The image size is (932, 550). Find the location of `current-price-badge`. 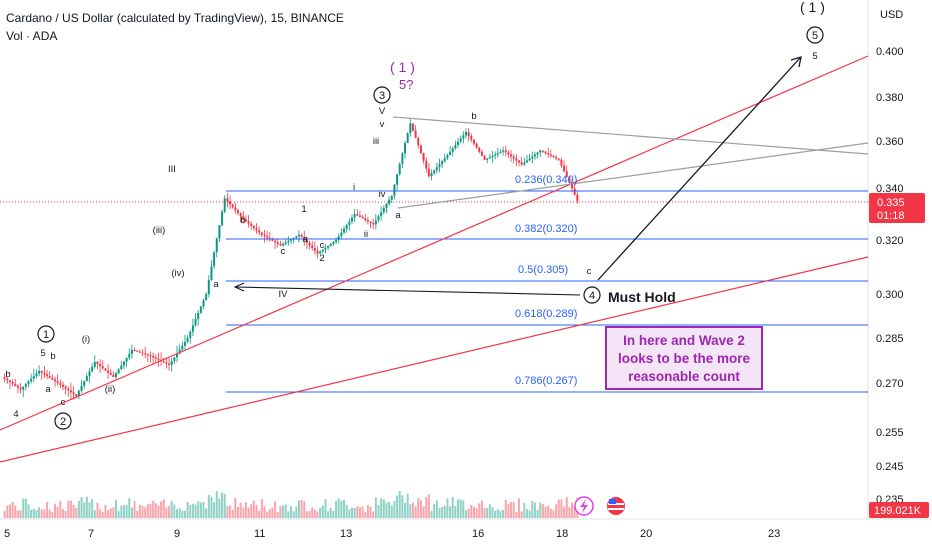

current-price-badge is located at coordinates (897, 208).